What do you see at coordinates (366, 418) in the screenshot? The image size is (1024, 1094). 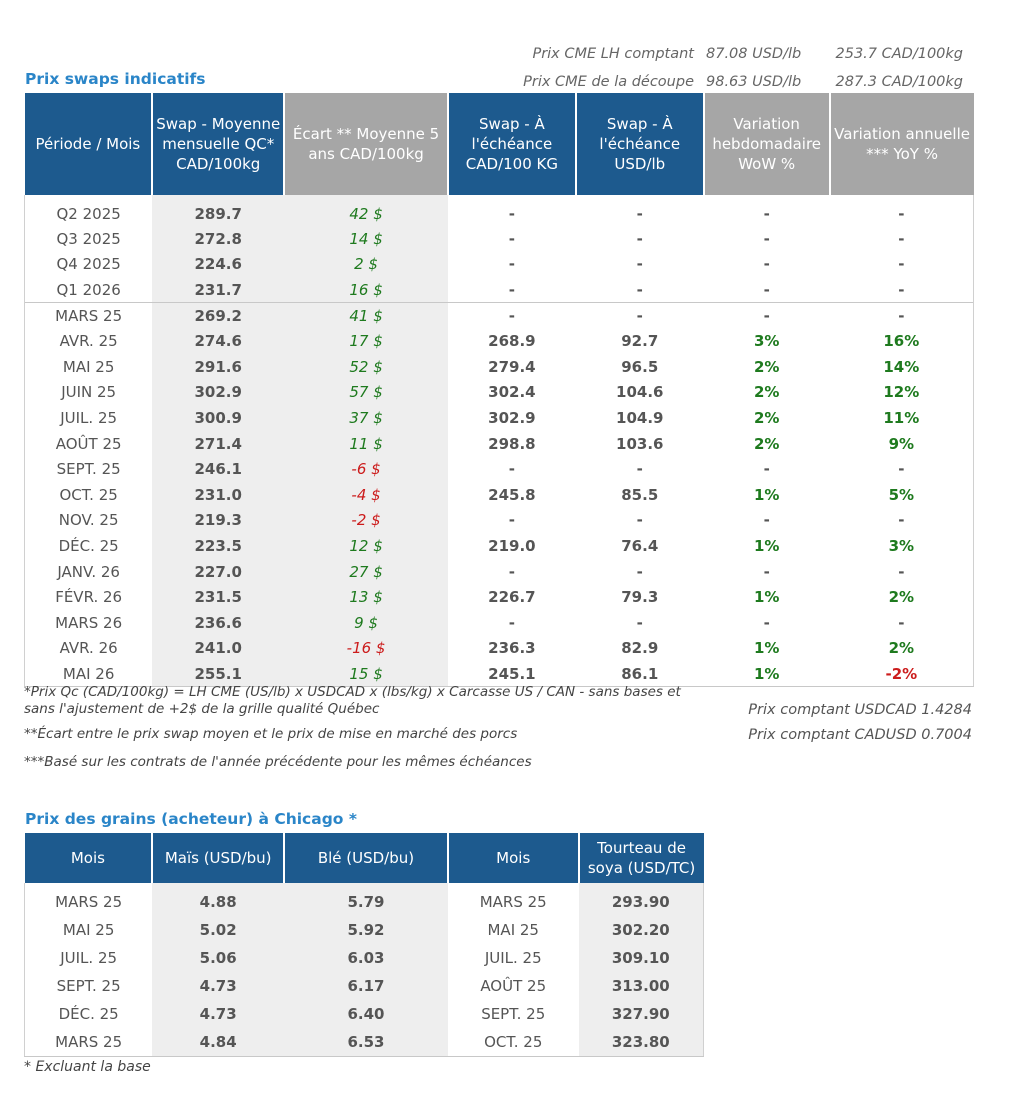 I see `swaps-cell-spread: 37 $` at bounding box center [366, 418].